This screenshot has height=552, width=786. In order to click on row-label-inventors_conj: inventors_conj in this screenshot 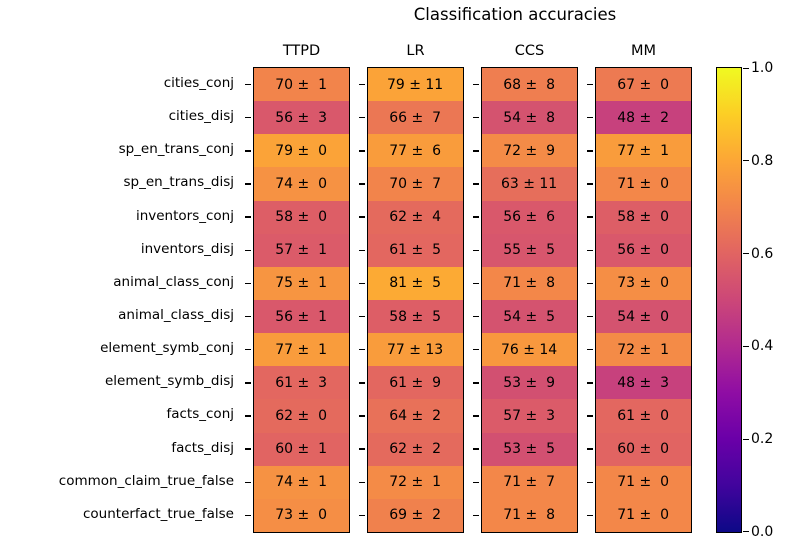, I will do `click(184, 215)`.